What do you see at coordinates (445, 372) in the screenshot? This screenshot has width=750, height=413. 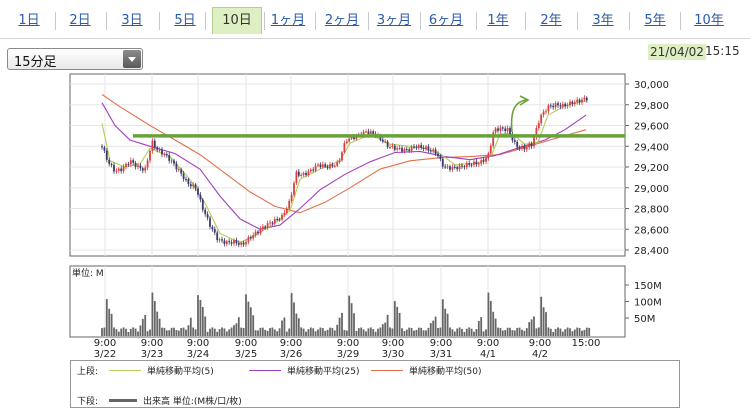 I see `legend-ma50-label: 単純移動平均(50)` at bounding box center [445, 372].